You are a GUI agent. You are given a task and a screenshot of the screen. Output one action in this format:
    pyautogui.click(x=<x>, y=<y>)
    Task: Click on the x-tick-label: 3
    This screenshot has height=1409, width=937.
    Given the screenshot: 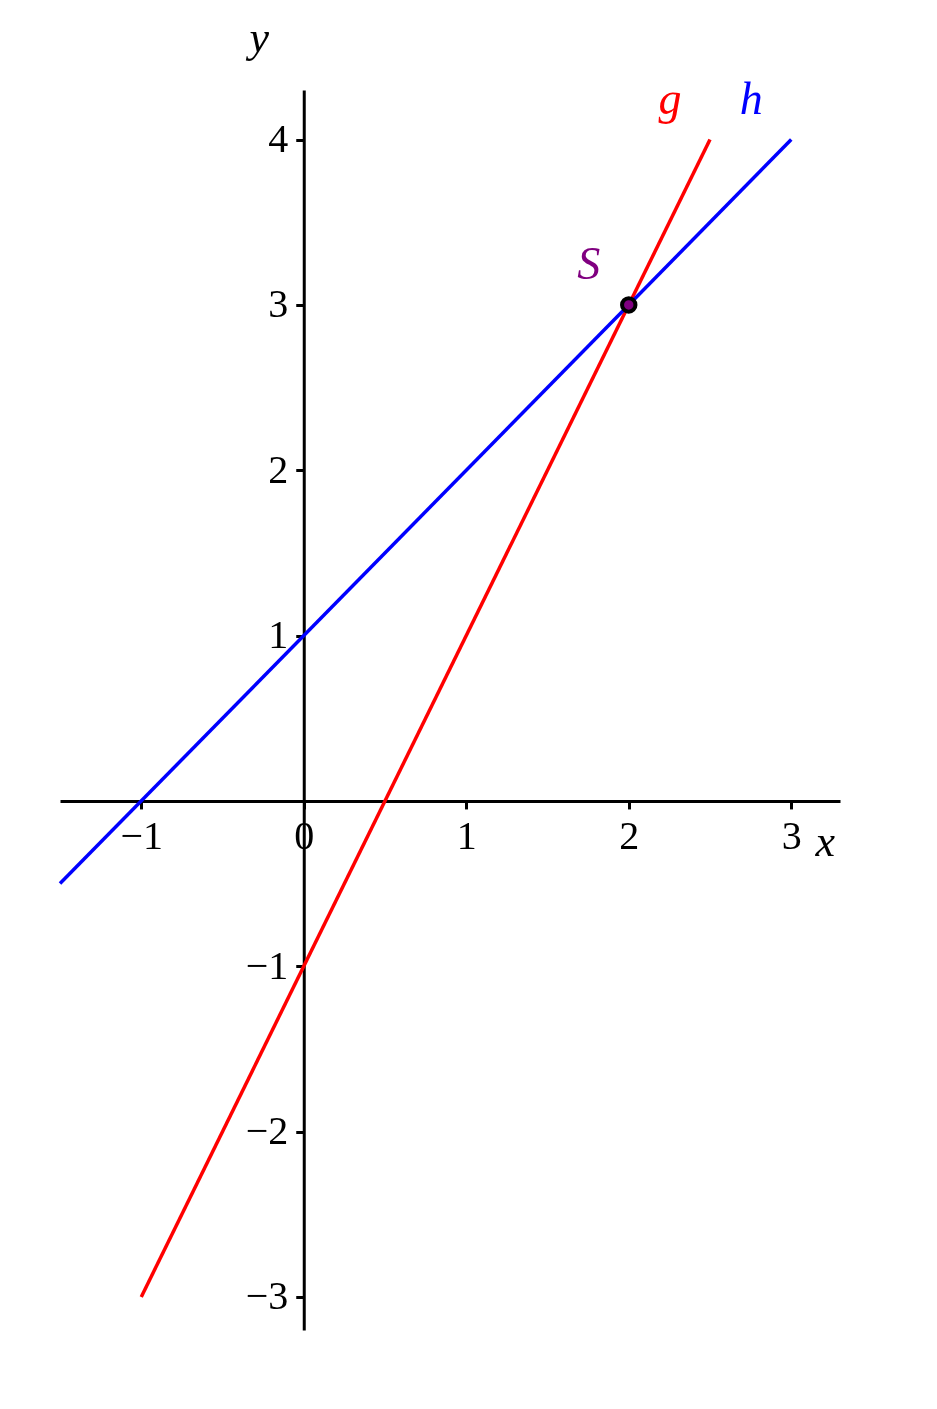 What is the action you would take?
    pyautogui.click(x=791, y=836)
    